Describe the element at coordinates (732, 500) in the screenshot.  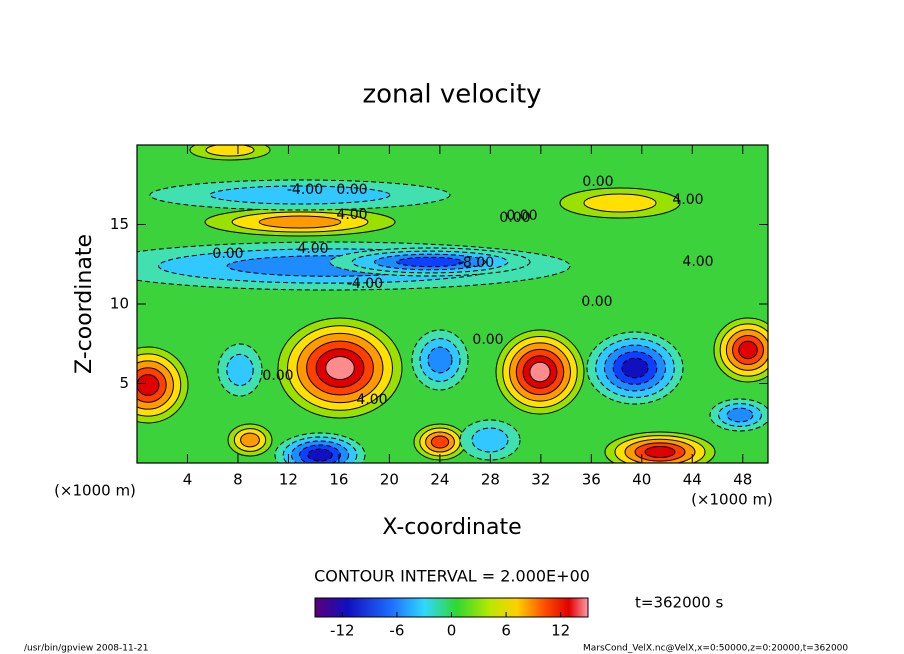
I see `x-unit: (×1000 m)` at that location.